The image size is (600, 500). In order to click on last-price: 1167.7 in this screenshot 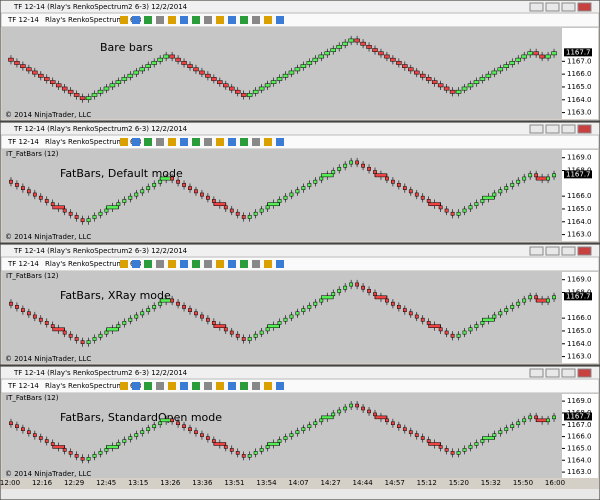, I will do `click(578, 174)`.